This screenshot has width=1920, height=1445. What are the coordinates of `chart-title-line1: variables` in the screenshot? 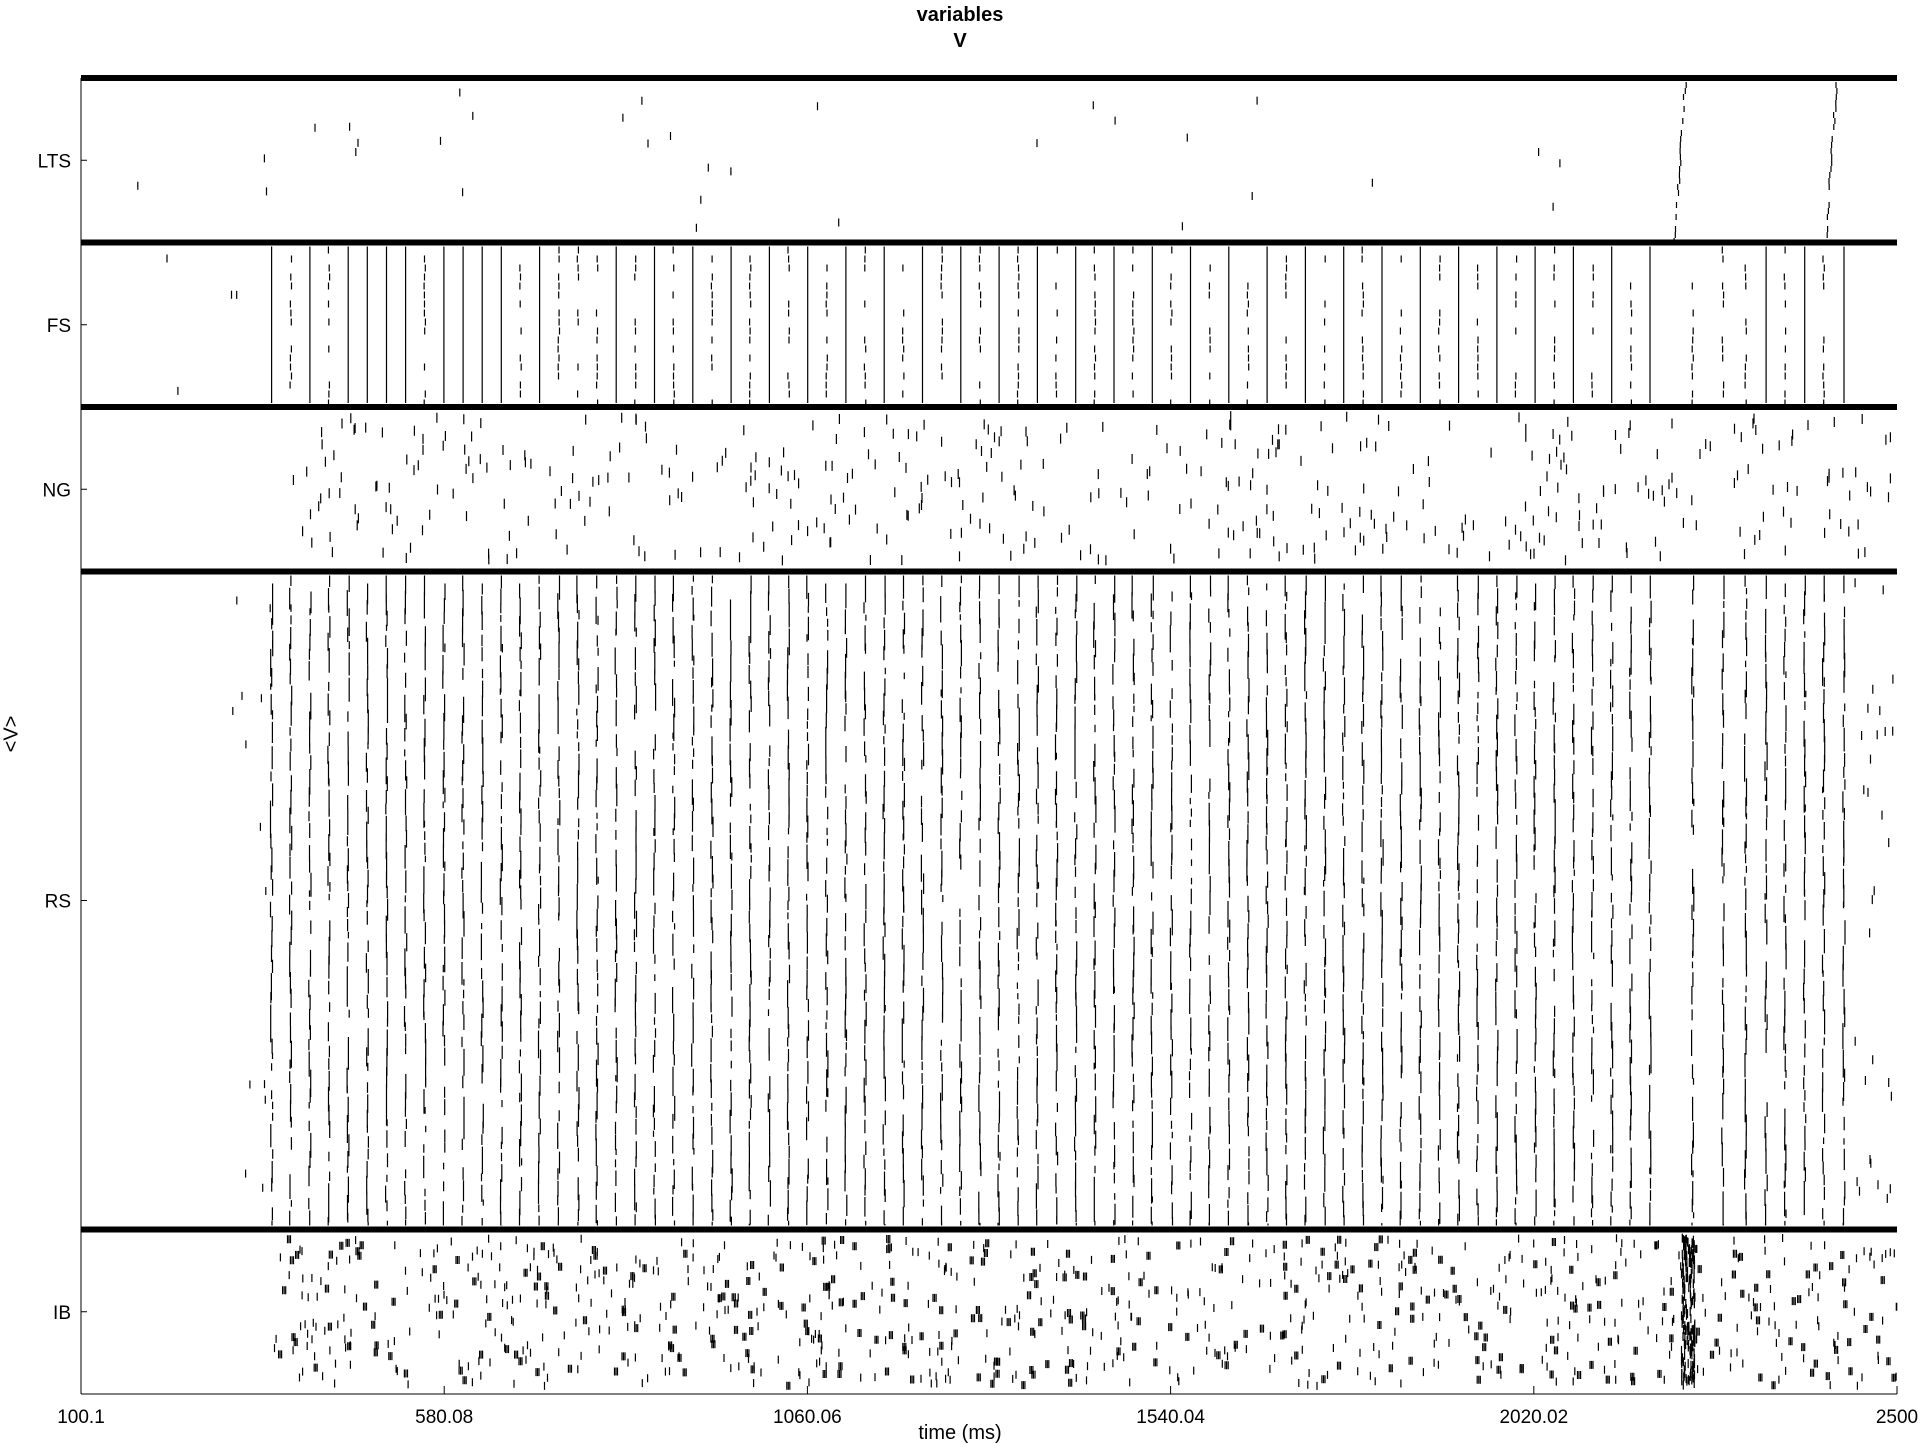 It's located at (960, 15).